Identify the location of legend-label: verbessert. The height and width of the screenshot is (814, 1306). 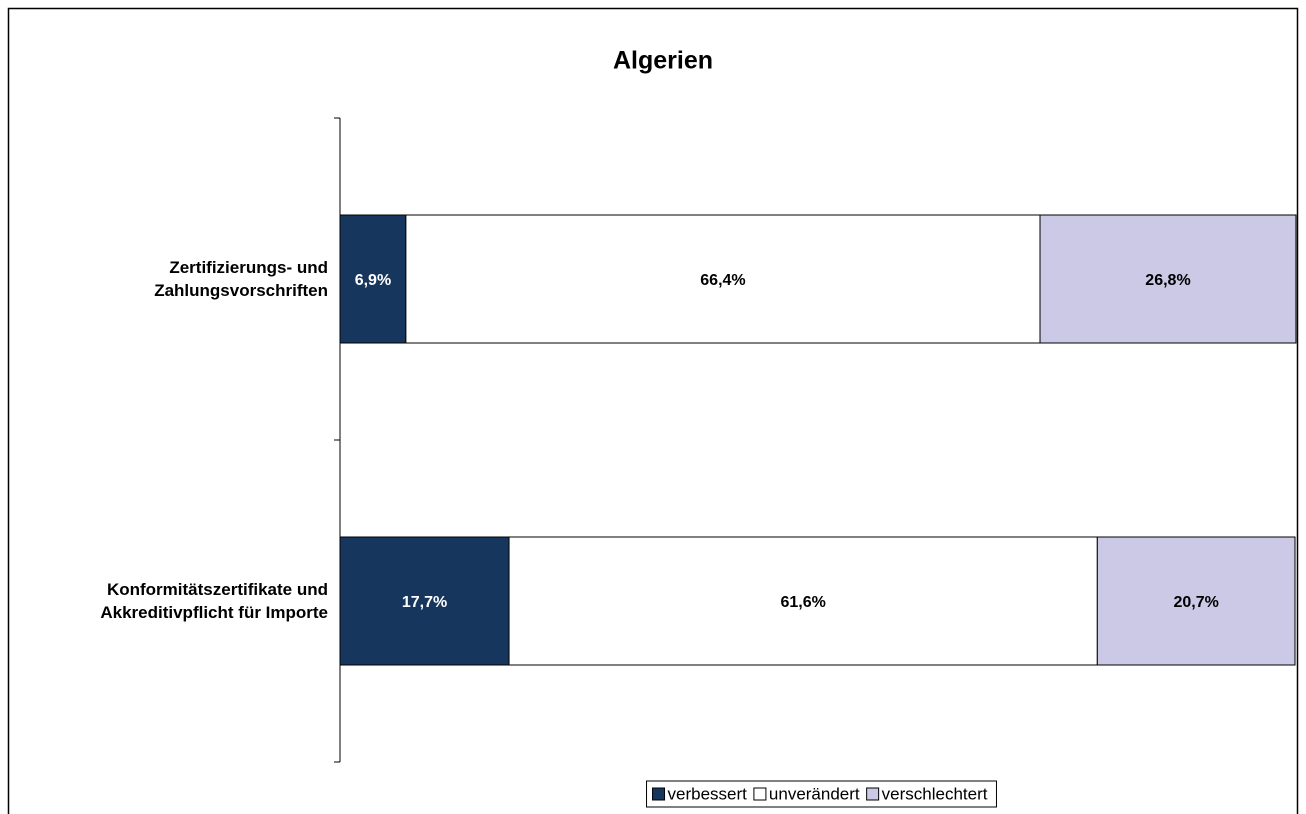
(708, 793).